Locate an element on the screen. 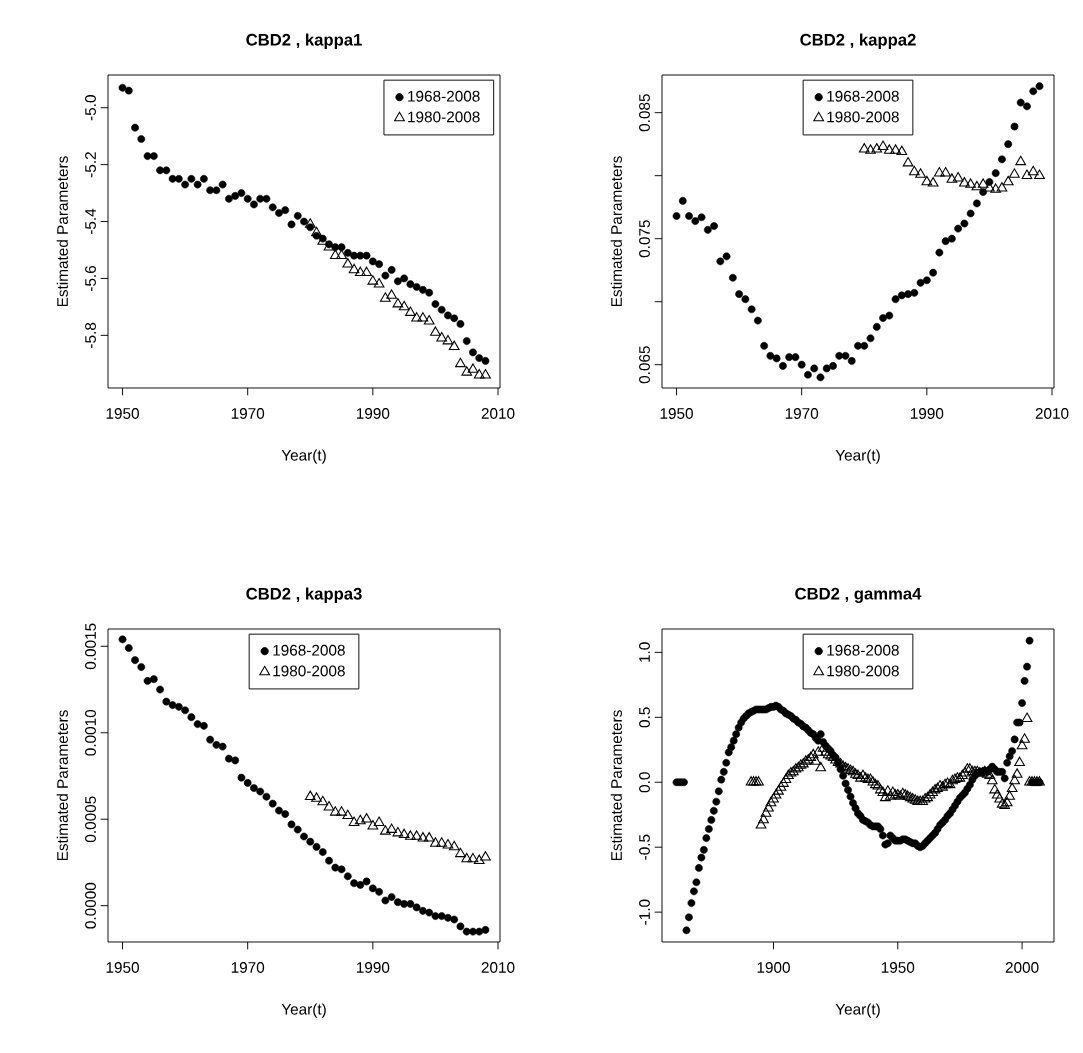 This screenshot has height=1053, width=1083. y-tick-label: 0.075 is located at coordinates (644, 239).